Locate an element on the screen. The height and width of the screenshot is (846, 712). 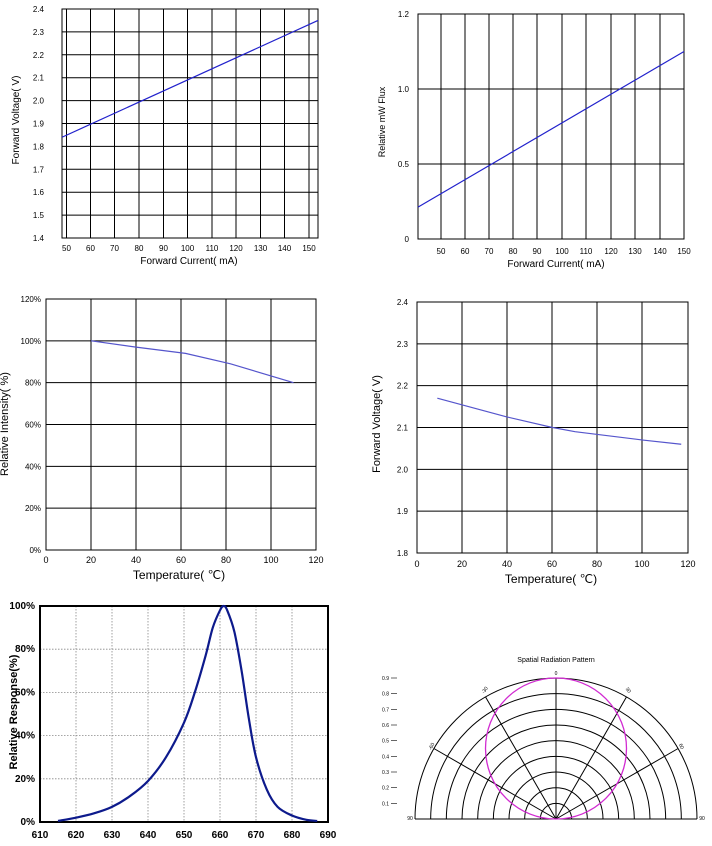
c2-y-tick-label: 120% is located at coordinates (31, 299).